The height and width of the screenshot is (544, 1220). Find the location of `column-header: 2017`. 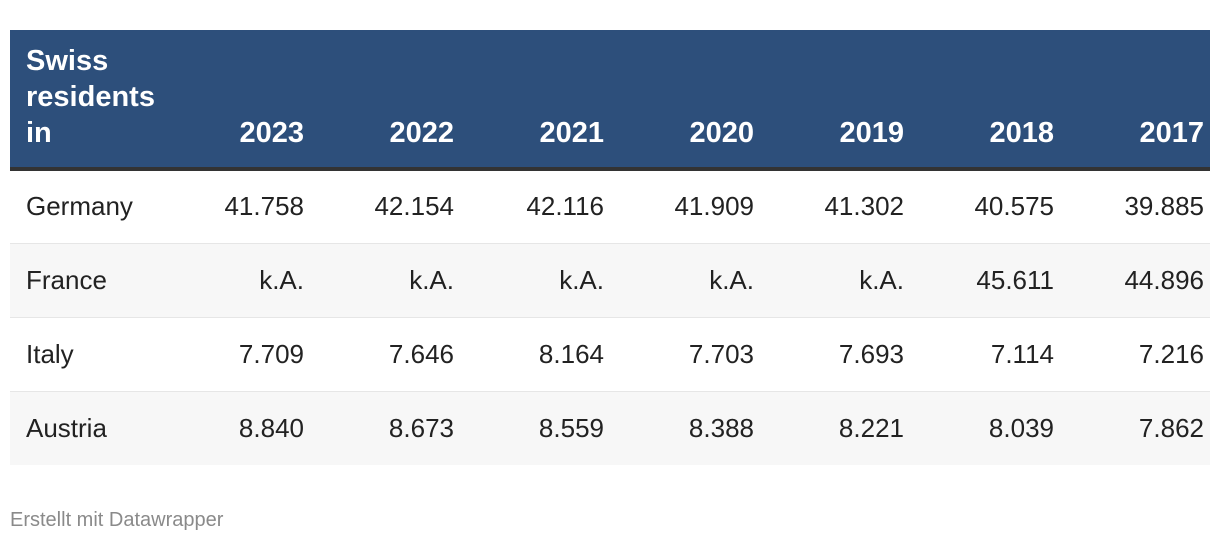

column-header: 2017 is located at coordinates (1135, 100).